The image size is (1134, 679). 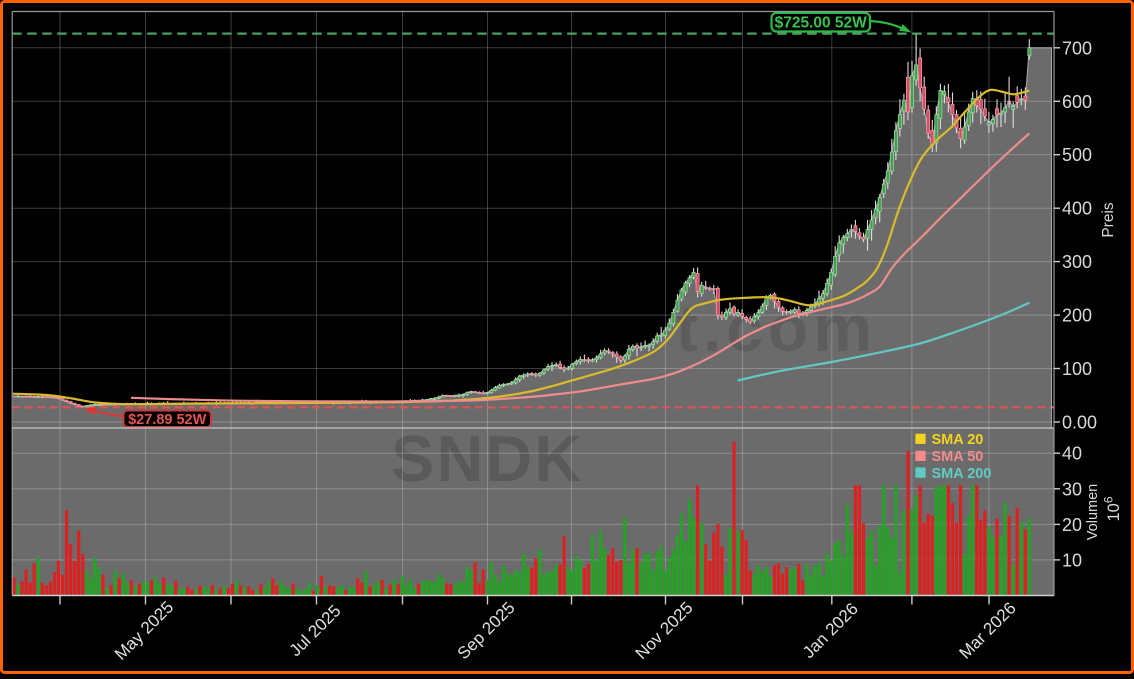 What do you see at coordinates (1108, 220) in the screenshot?
I see `svg-text: Preis` at bounding box center [1108, 220].